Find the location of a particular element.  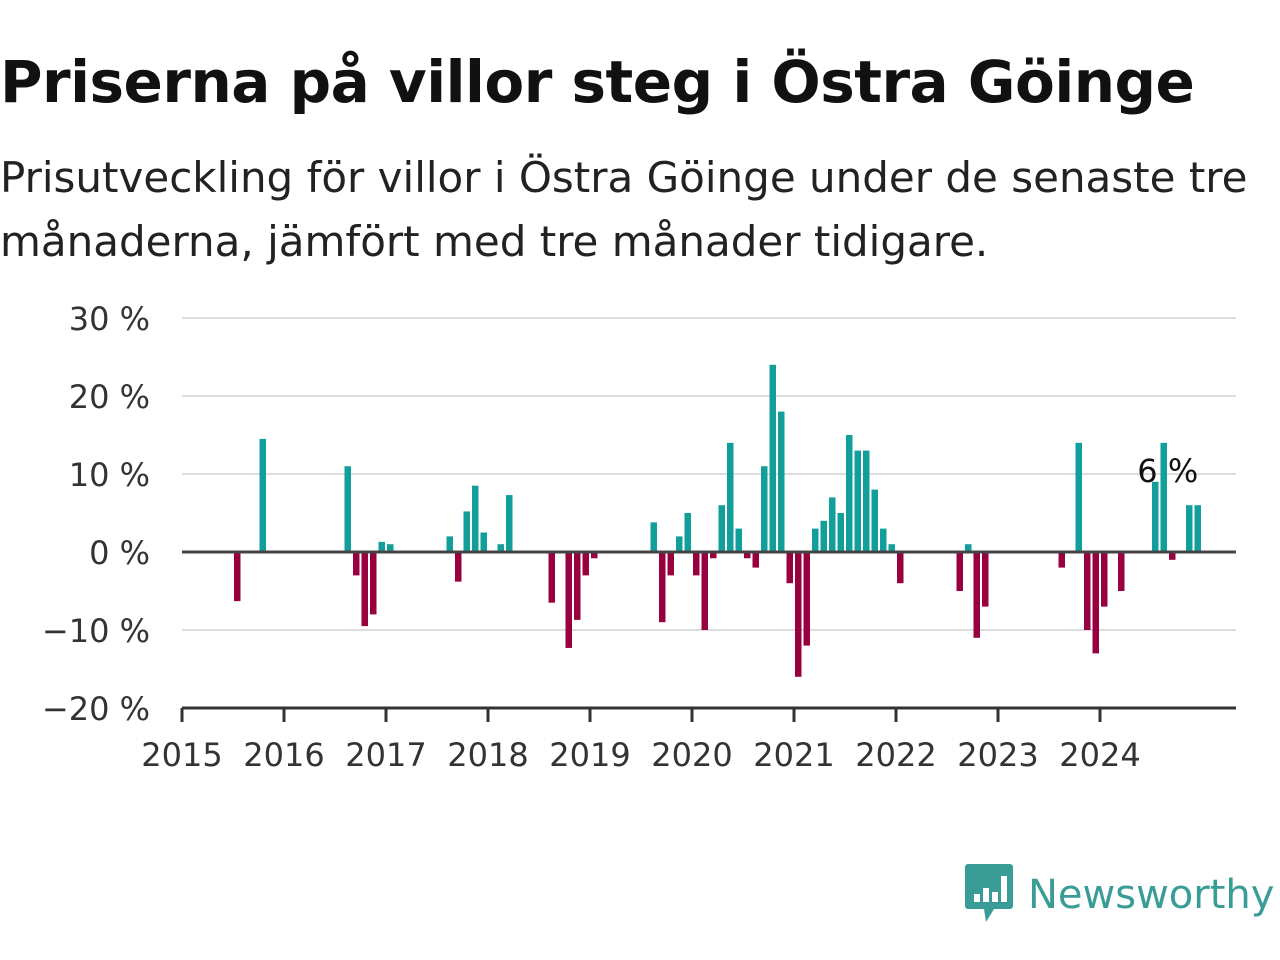

last-value-label: 6 % is located at coordinates (1167, 471).